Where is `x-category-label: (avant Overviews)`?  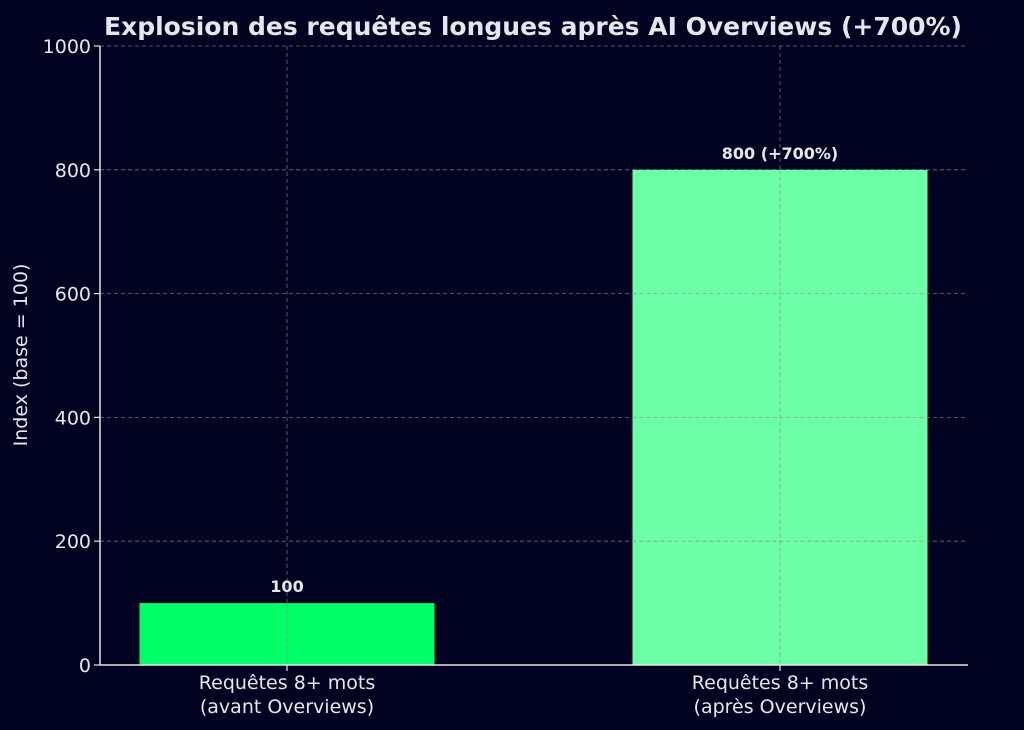
x-category-label: (avant Overviews) is located at coordinates (287, 707).